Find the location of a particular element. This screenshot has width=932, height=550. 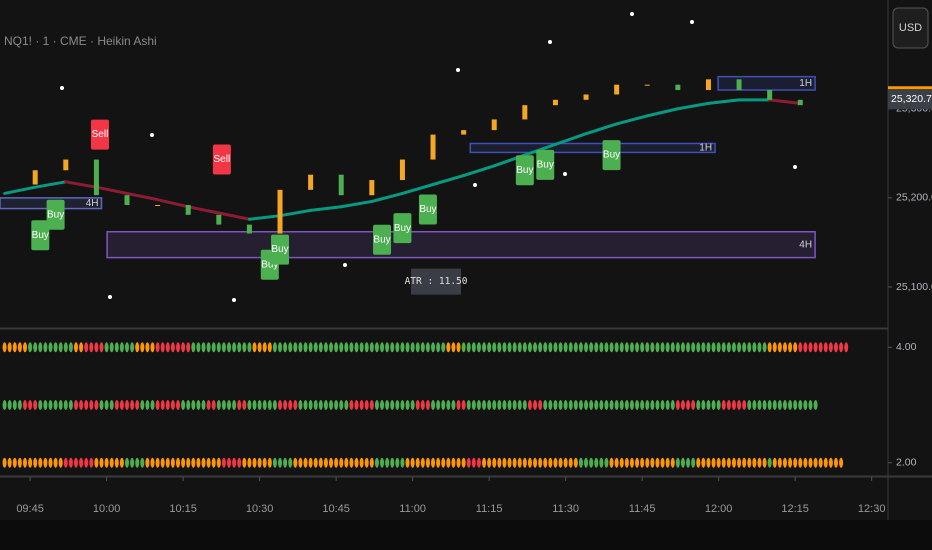

x-tick-label: 11:30 is located at coordinates (565, 509).